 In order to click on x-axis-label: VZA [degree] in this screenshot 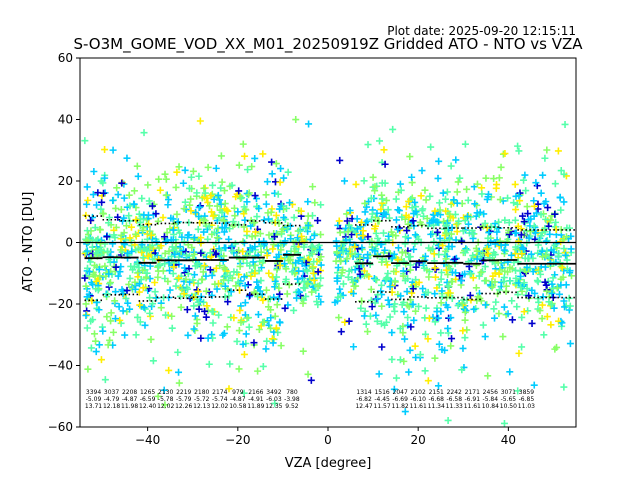, I will do `click(328, 463)`.